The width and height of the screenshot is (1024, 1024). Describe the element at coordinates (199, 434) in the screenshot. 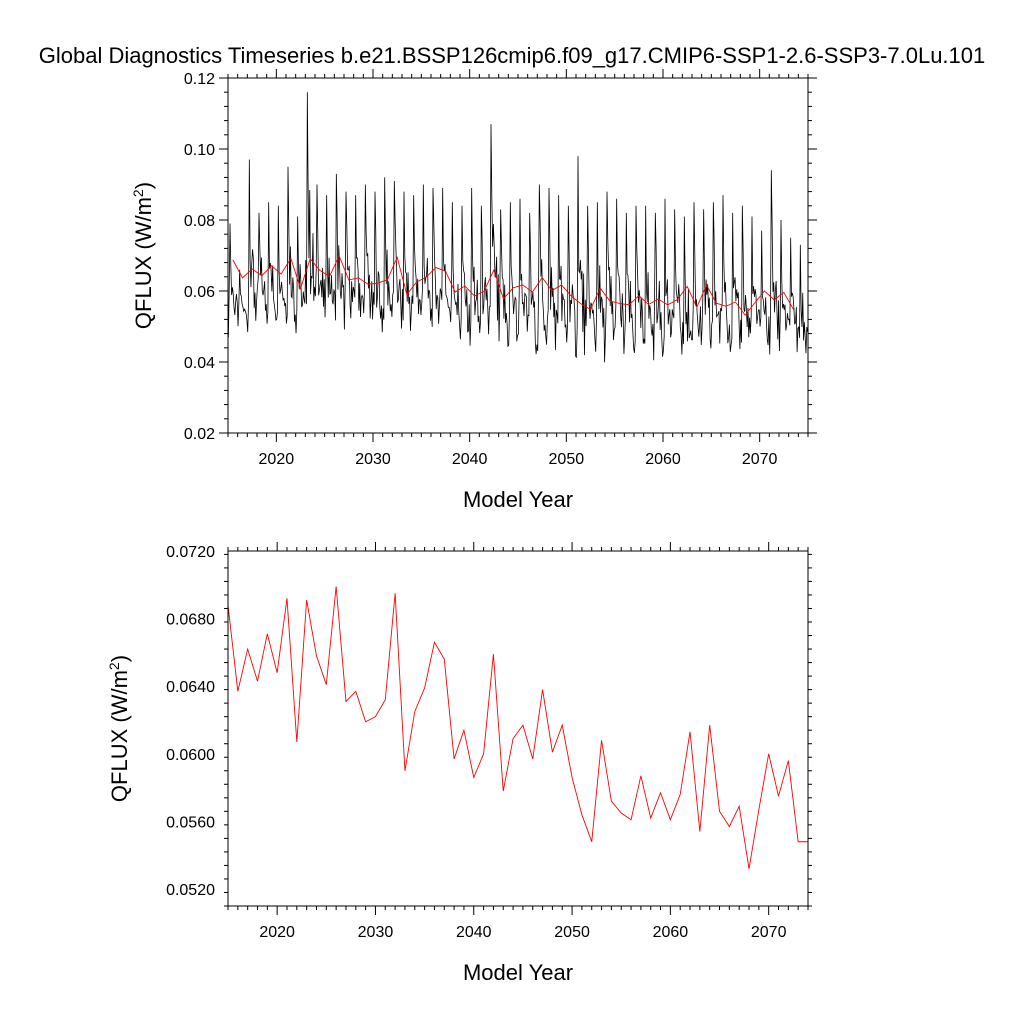

I see `y-tick-label: 0.02` at that location.